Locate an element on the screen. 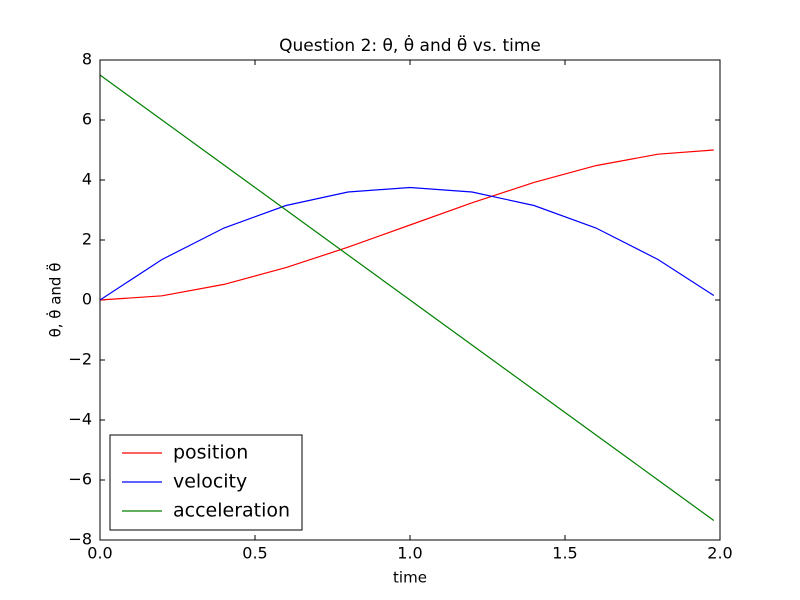 The width and height of the screenshot is (800, 600). y-tick-label: −8 is located at coordinates (80, 539).